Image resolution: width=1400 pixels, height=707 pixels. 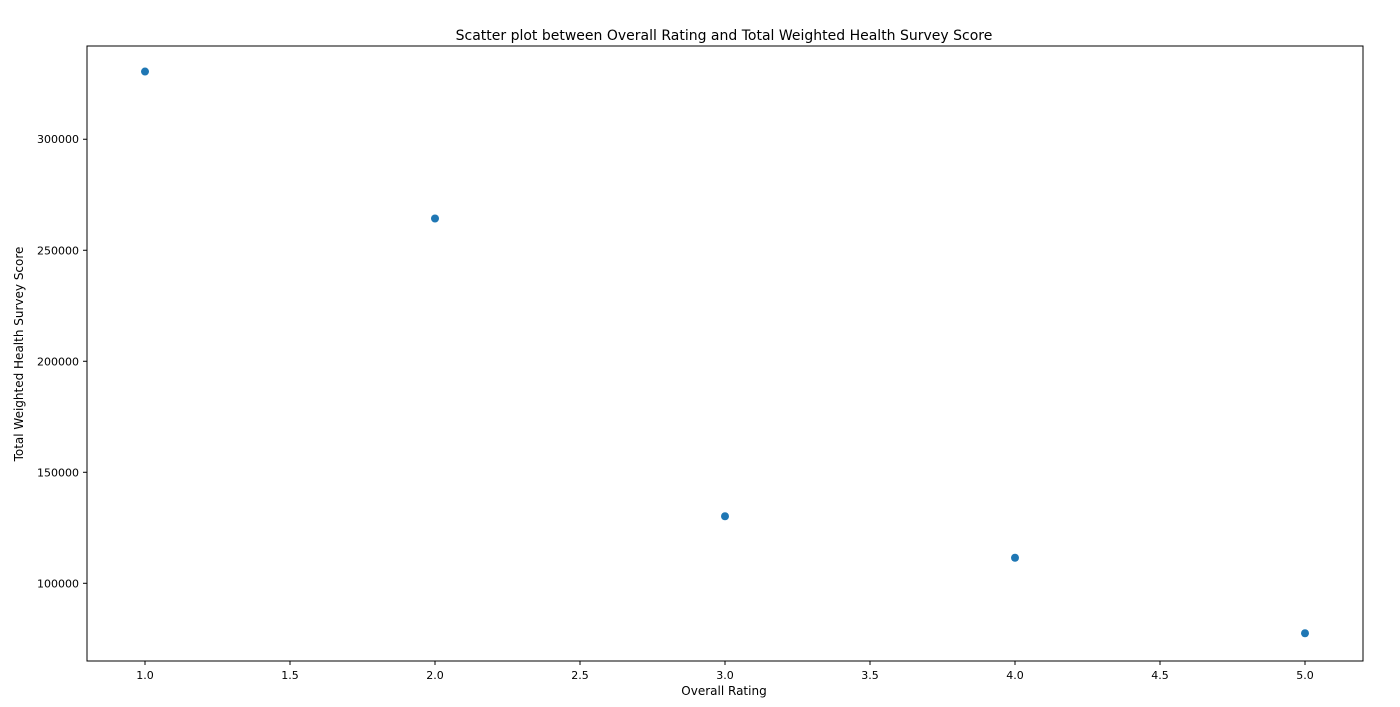 I want to click on y-axis-ticks: 100000 150000 200000 250000 300000, so click(x=62, y=361).